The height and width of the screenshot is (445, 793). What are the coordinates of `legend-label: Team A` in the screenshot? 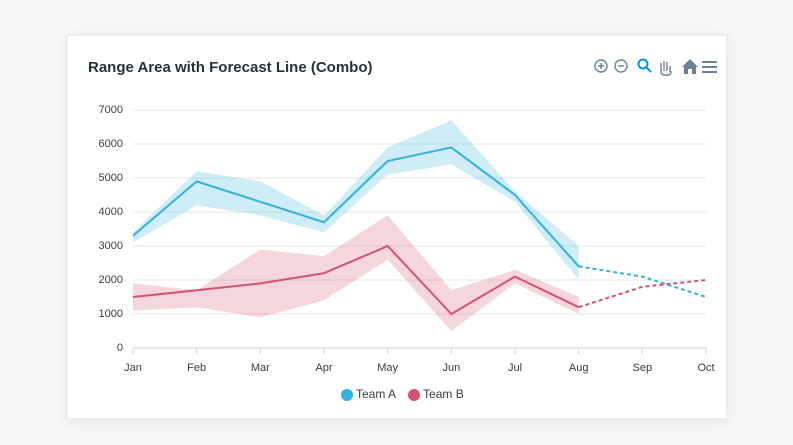 It's located at (376, 394).